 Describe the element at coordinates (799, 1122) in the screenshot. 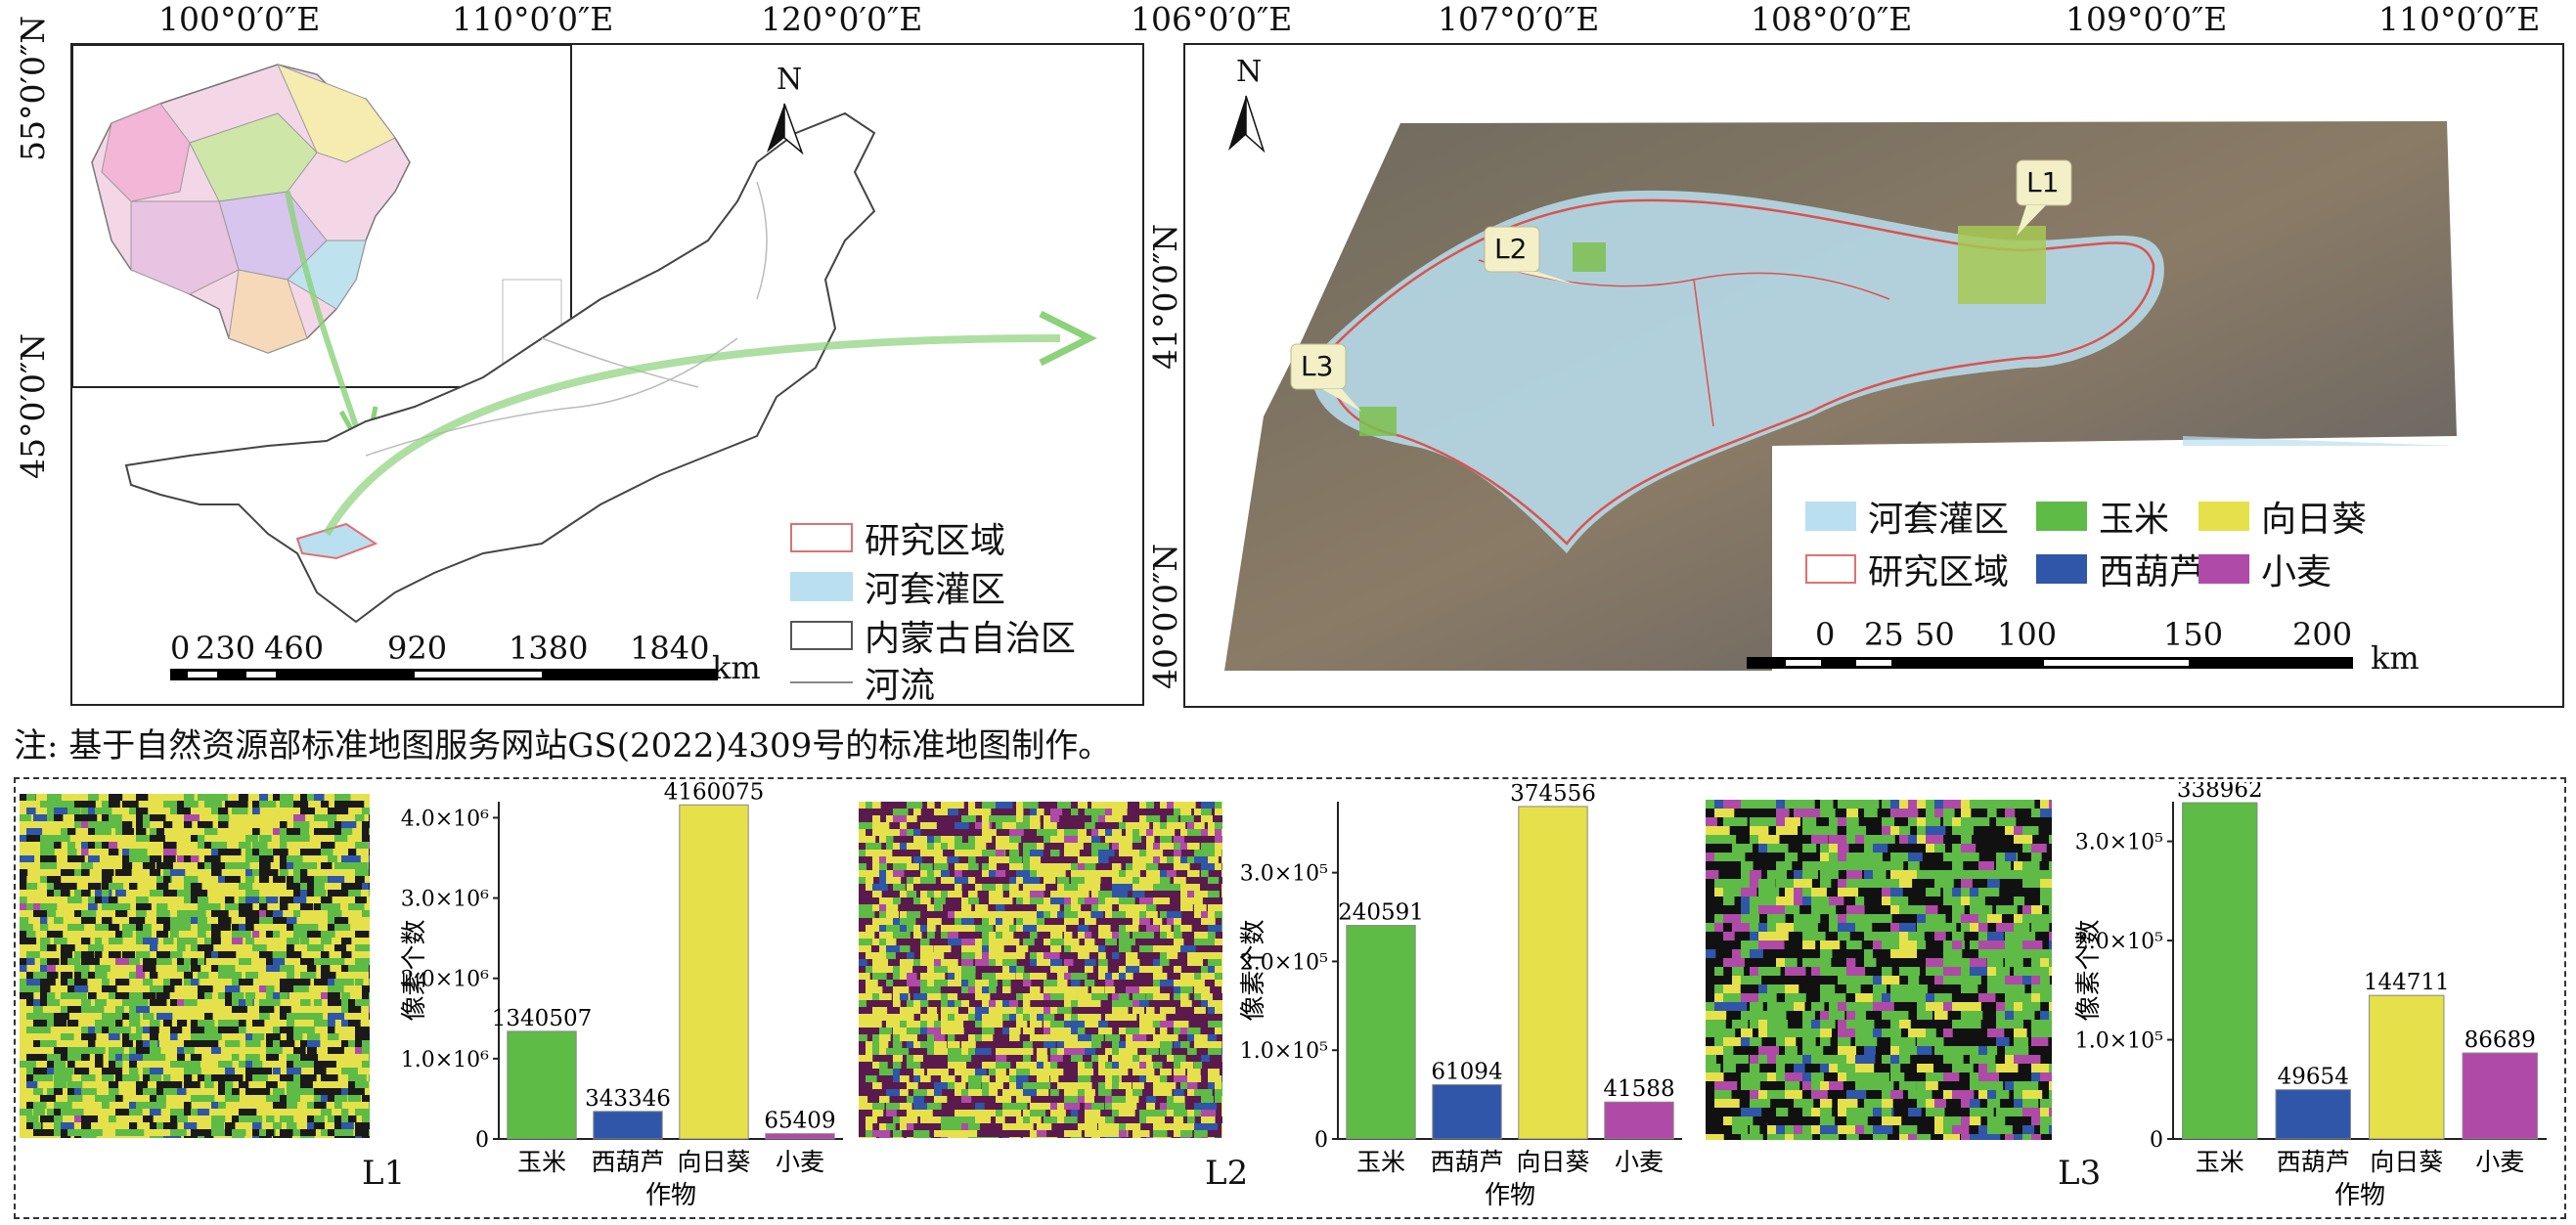

I see `bar-value-label: 65409` at that location.